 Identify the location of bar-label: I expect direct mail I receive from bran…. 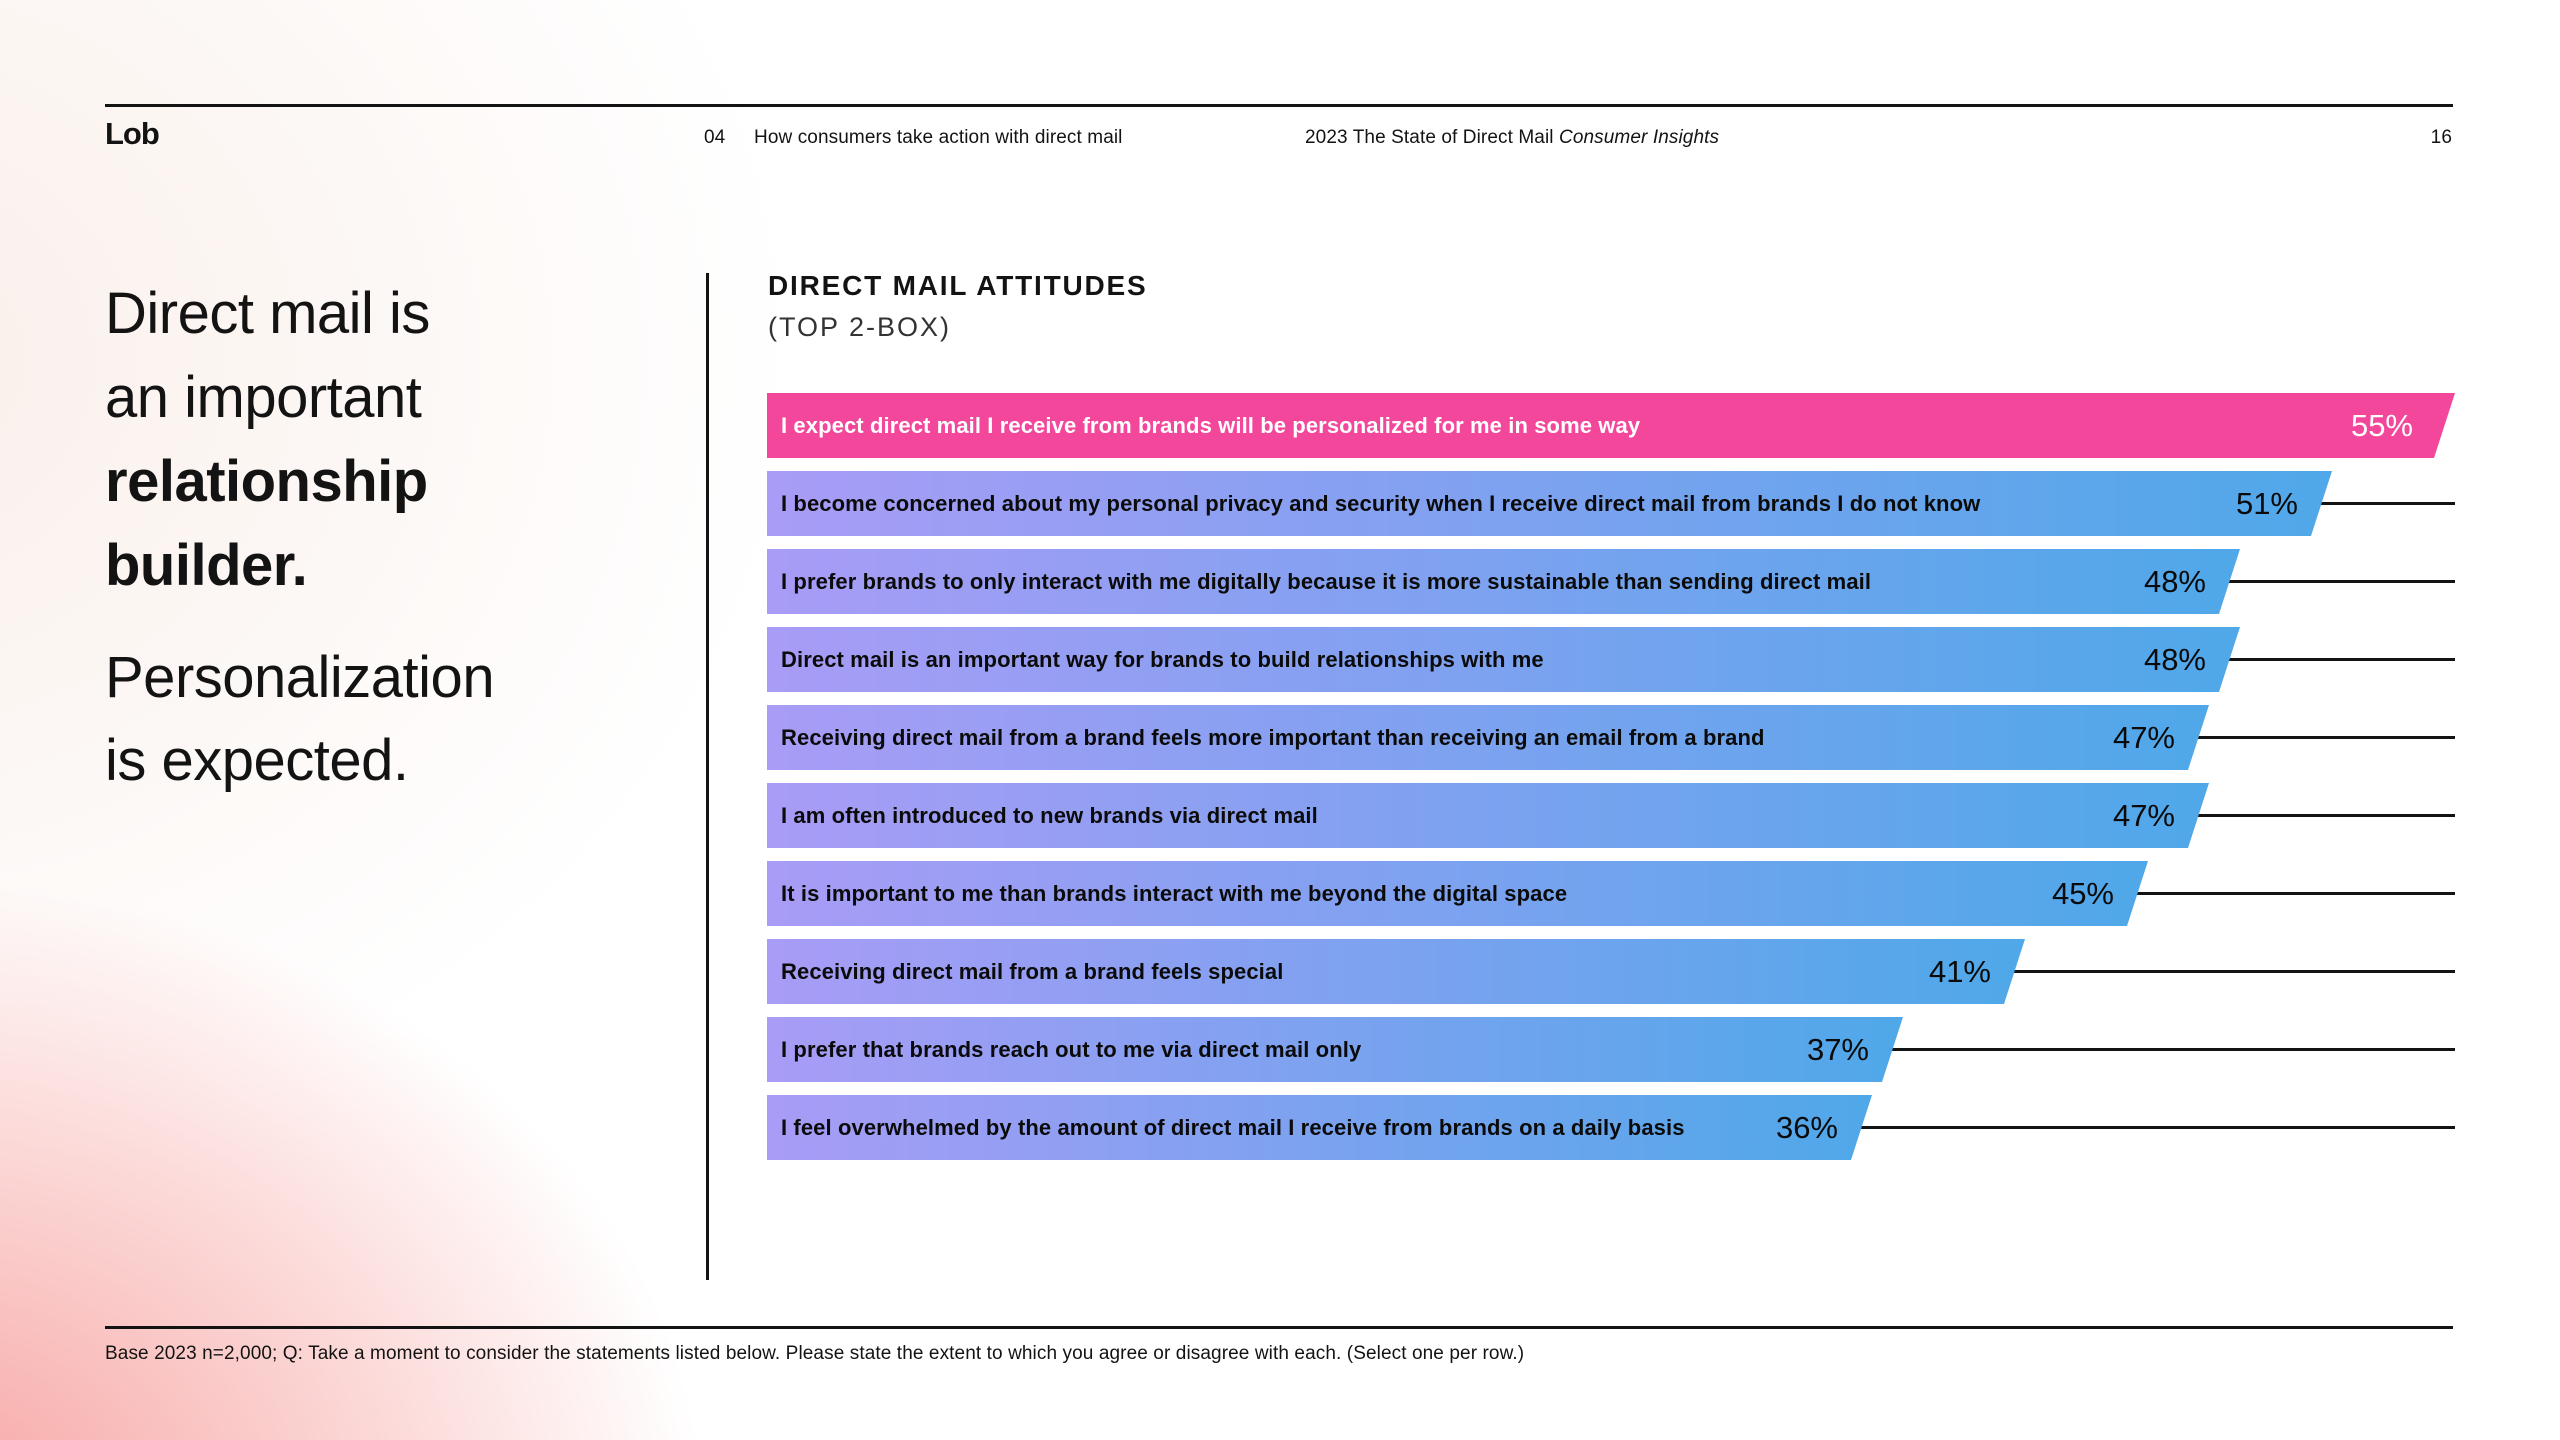
(1211, 425).